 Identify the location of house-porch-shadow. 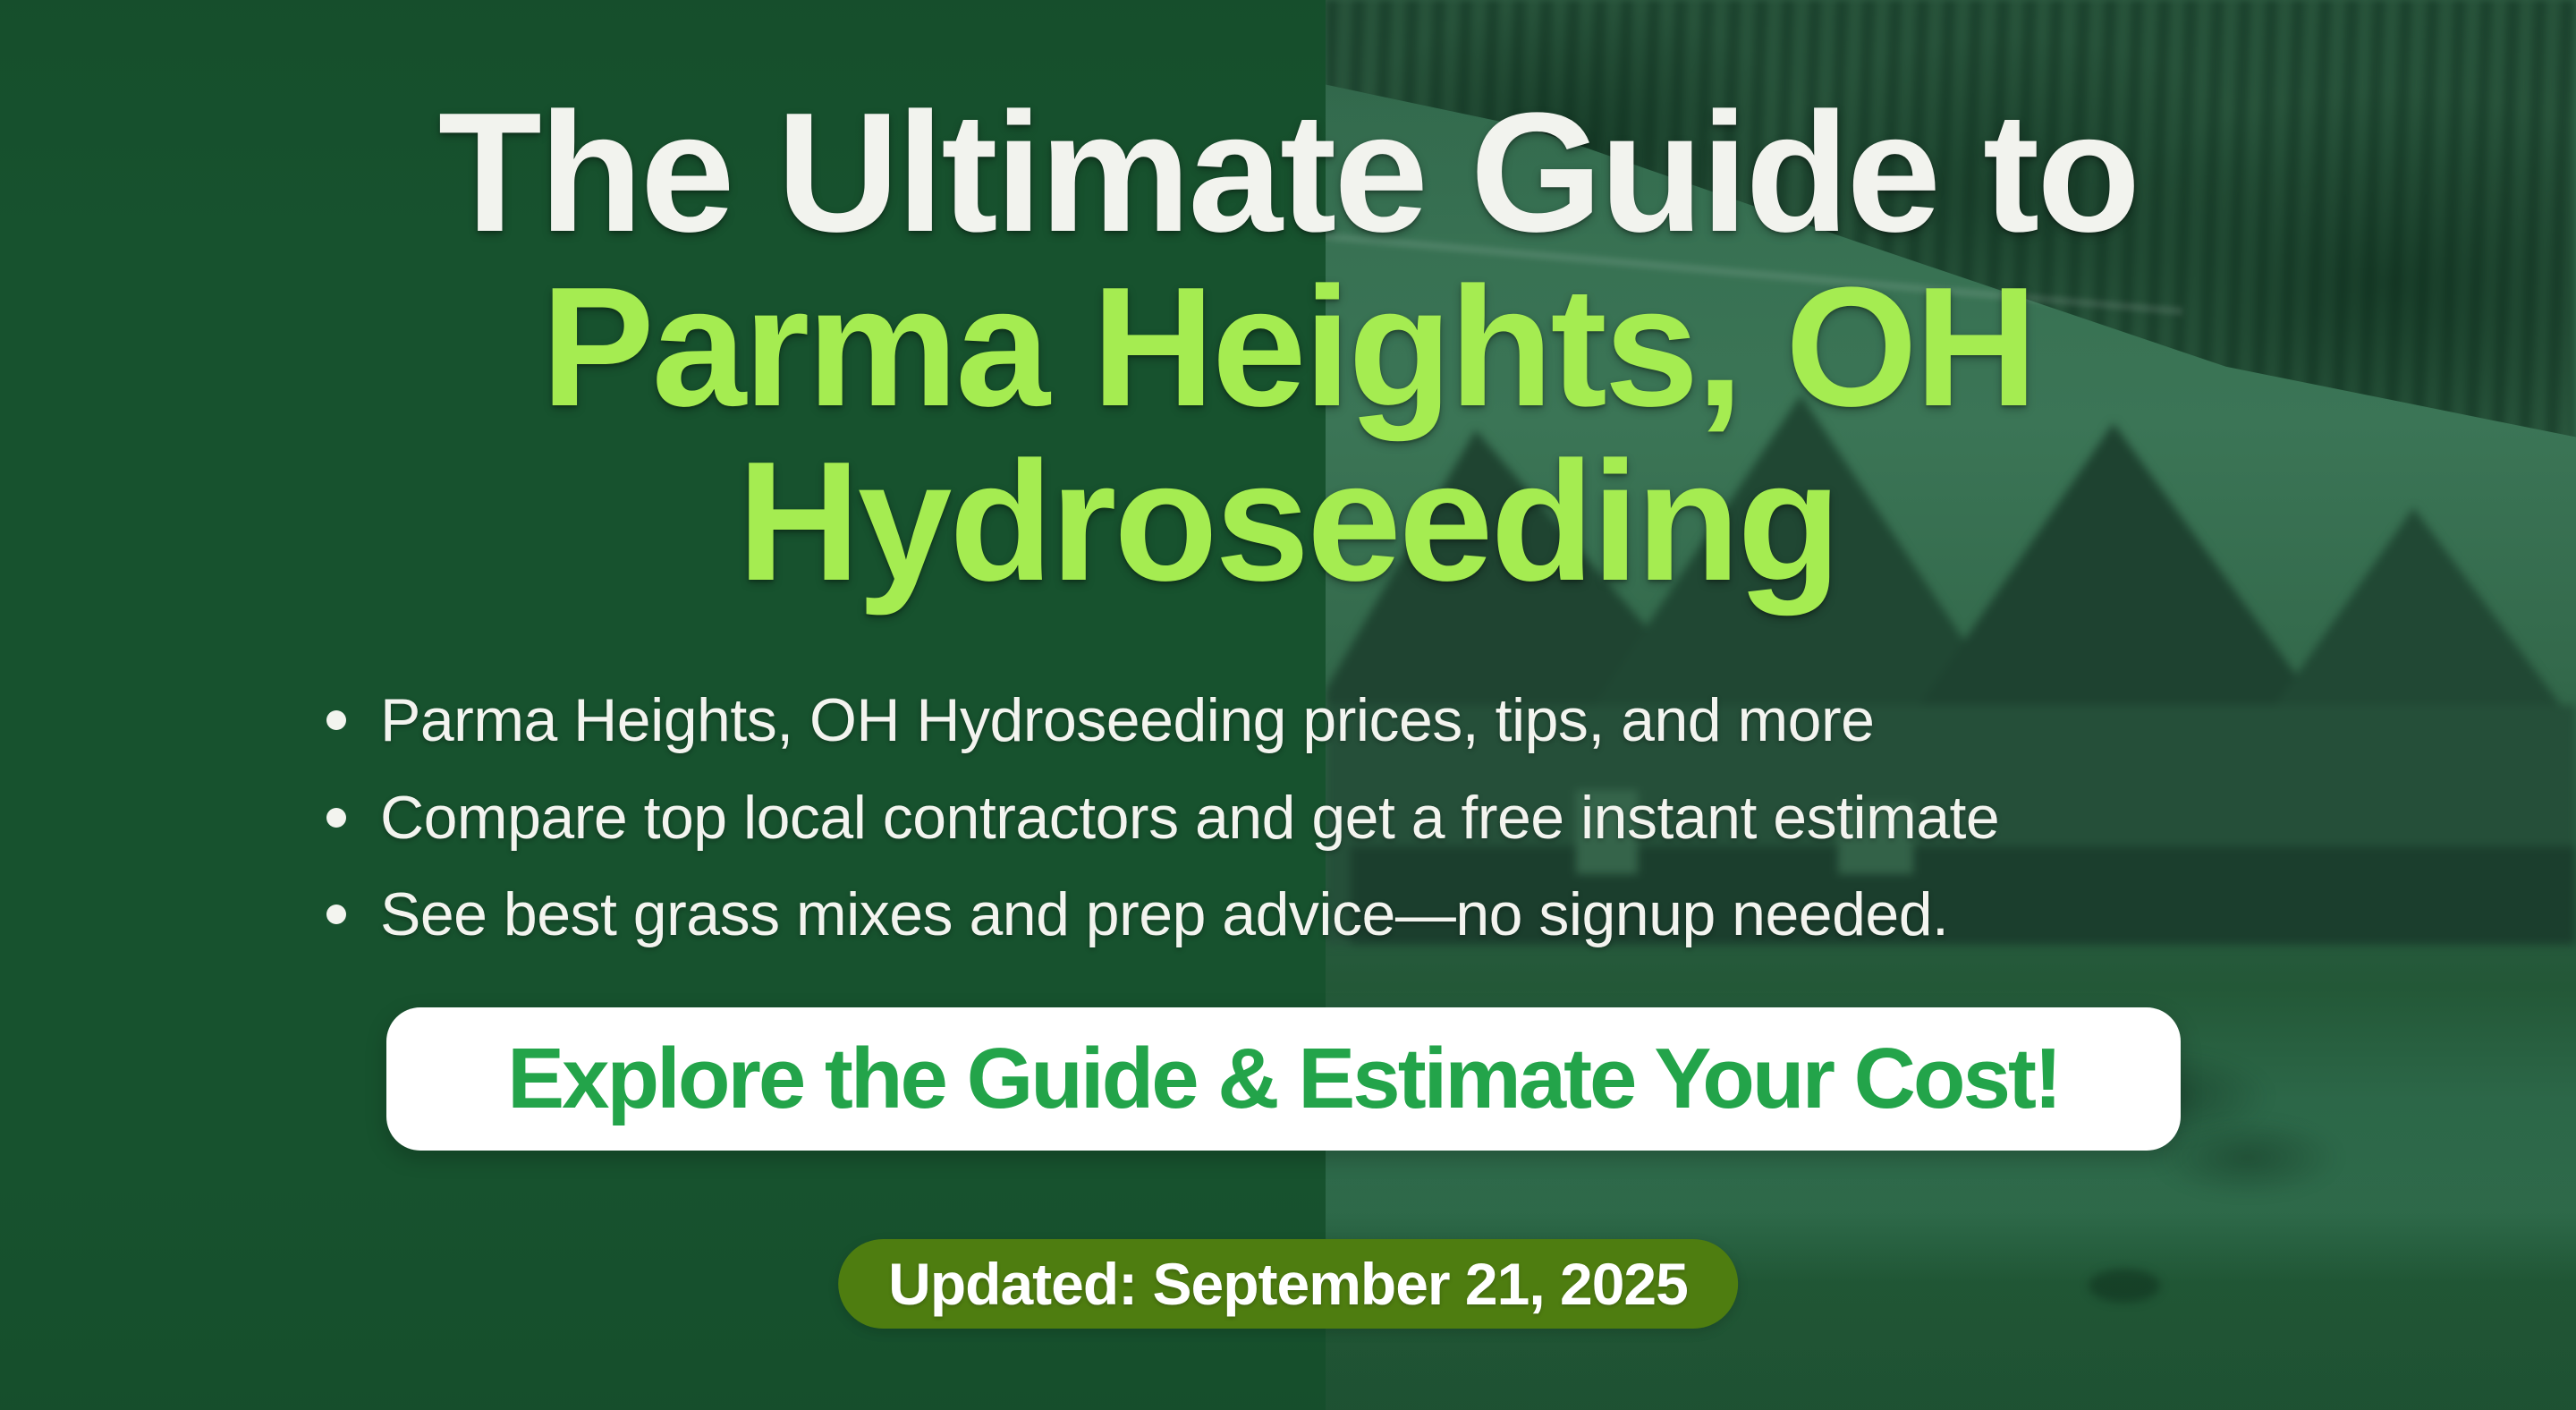
(1963, 895).